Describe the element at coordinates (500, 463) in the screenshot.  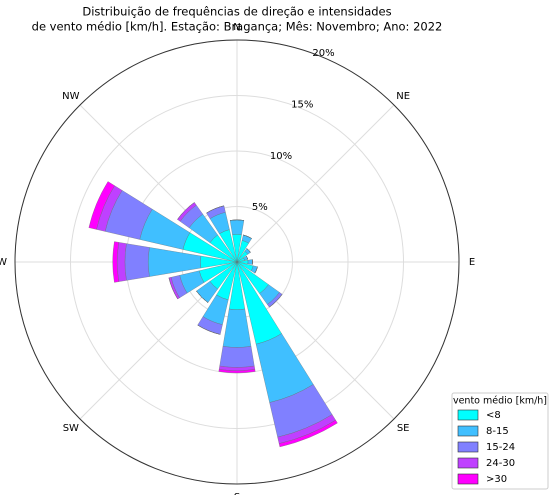
I see `legend-label: 24-30` at that location.